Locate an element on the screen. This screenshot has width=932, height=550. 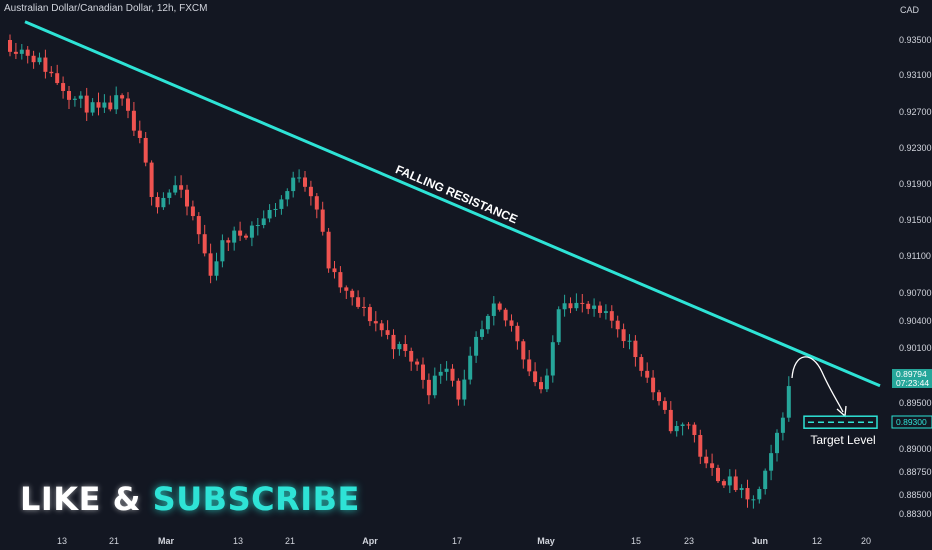
price-tick-label: 0.89500 is located at coordinates (915, 403).